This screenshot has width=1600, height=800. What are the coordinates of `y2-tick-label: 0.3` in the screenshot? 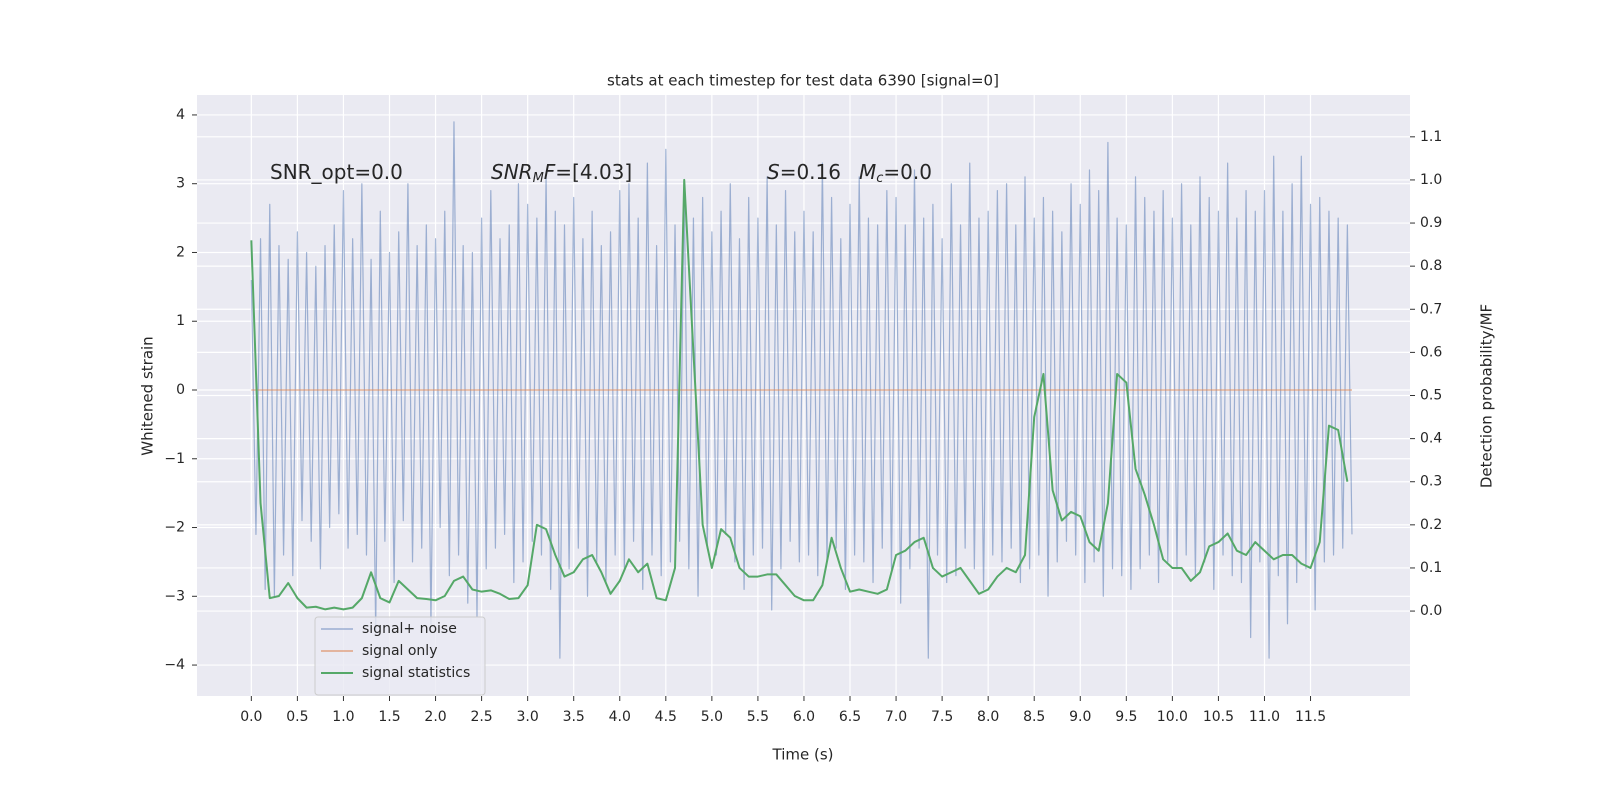 It's located at (1431, 482).